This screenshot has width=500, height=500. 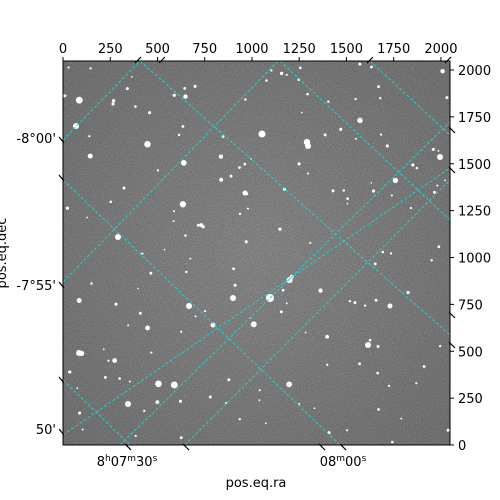 I want to click on top-axis: 0 250 500 750 1000 1250 1500 1750 2000, so click(x=258, y=53).